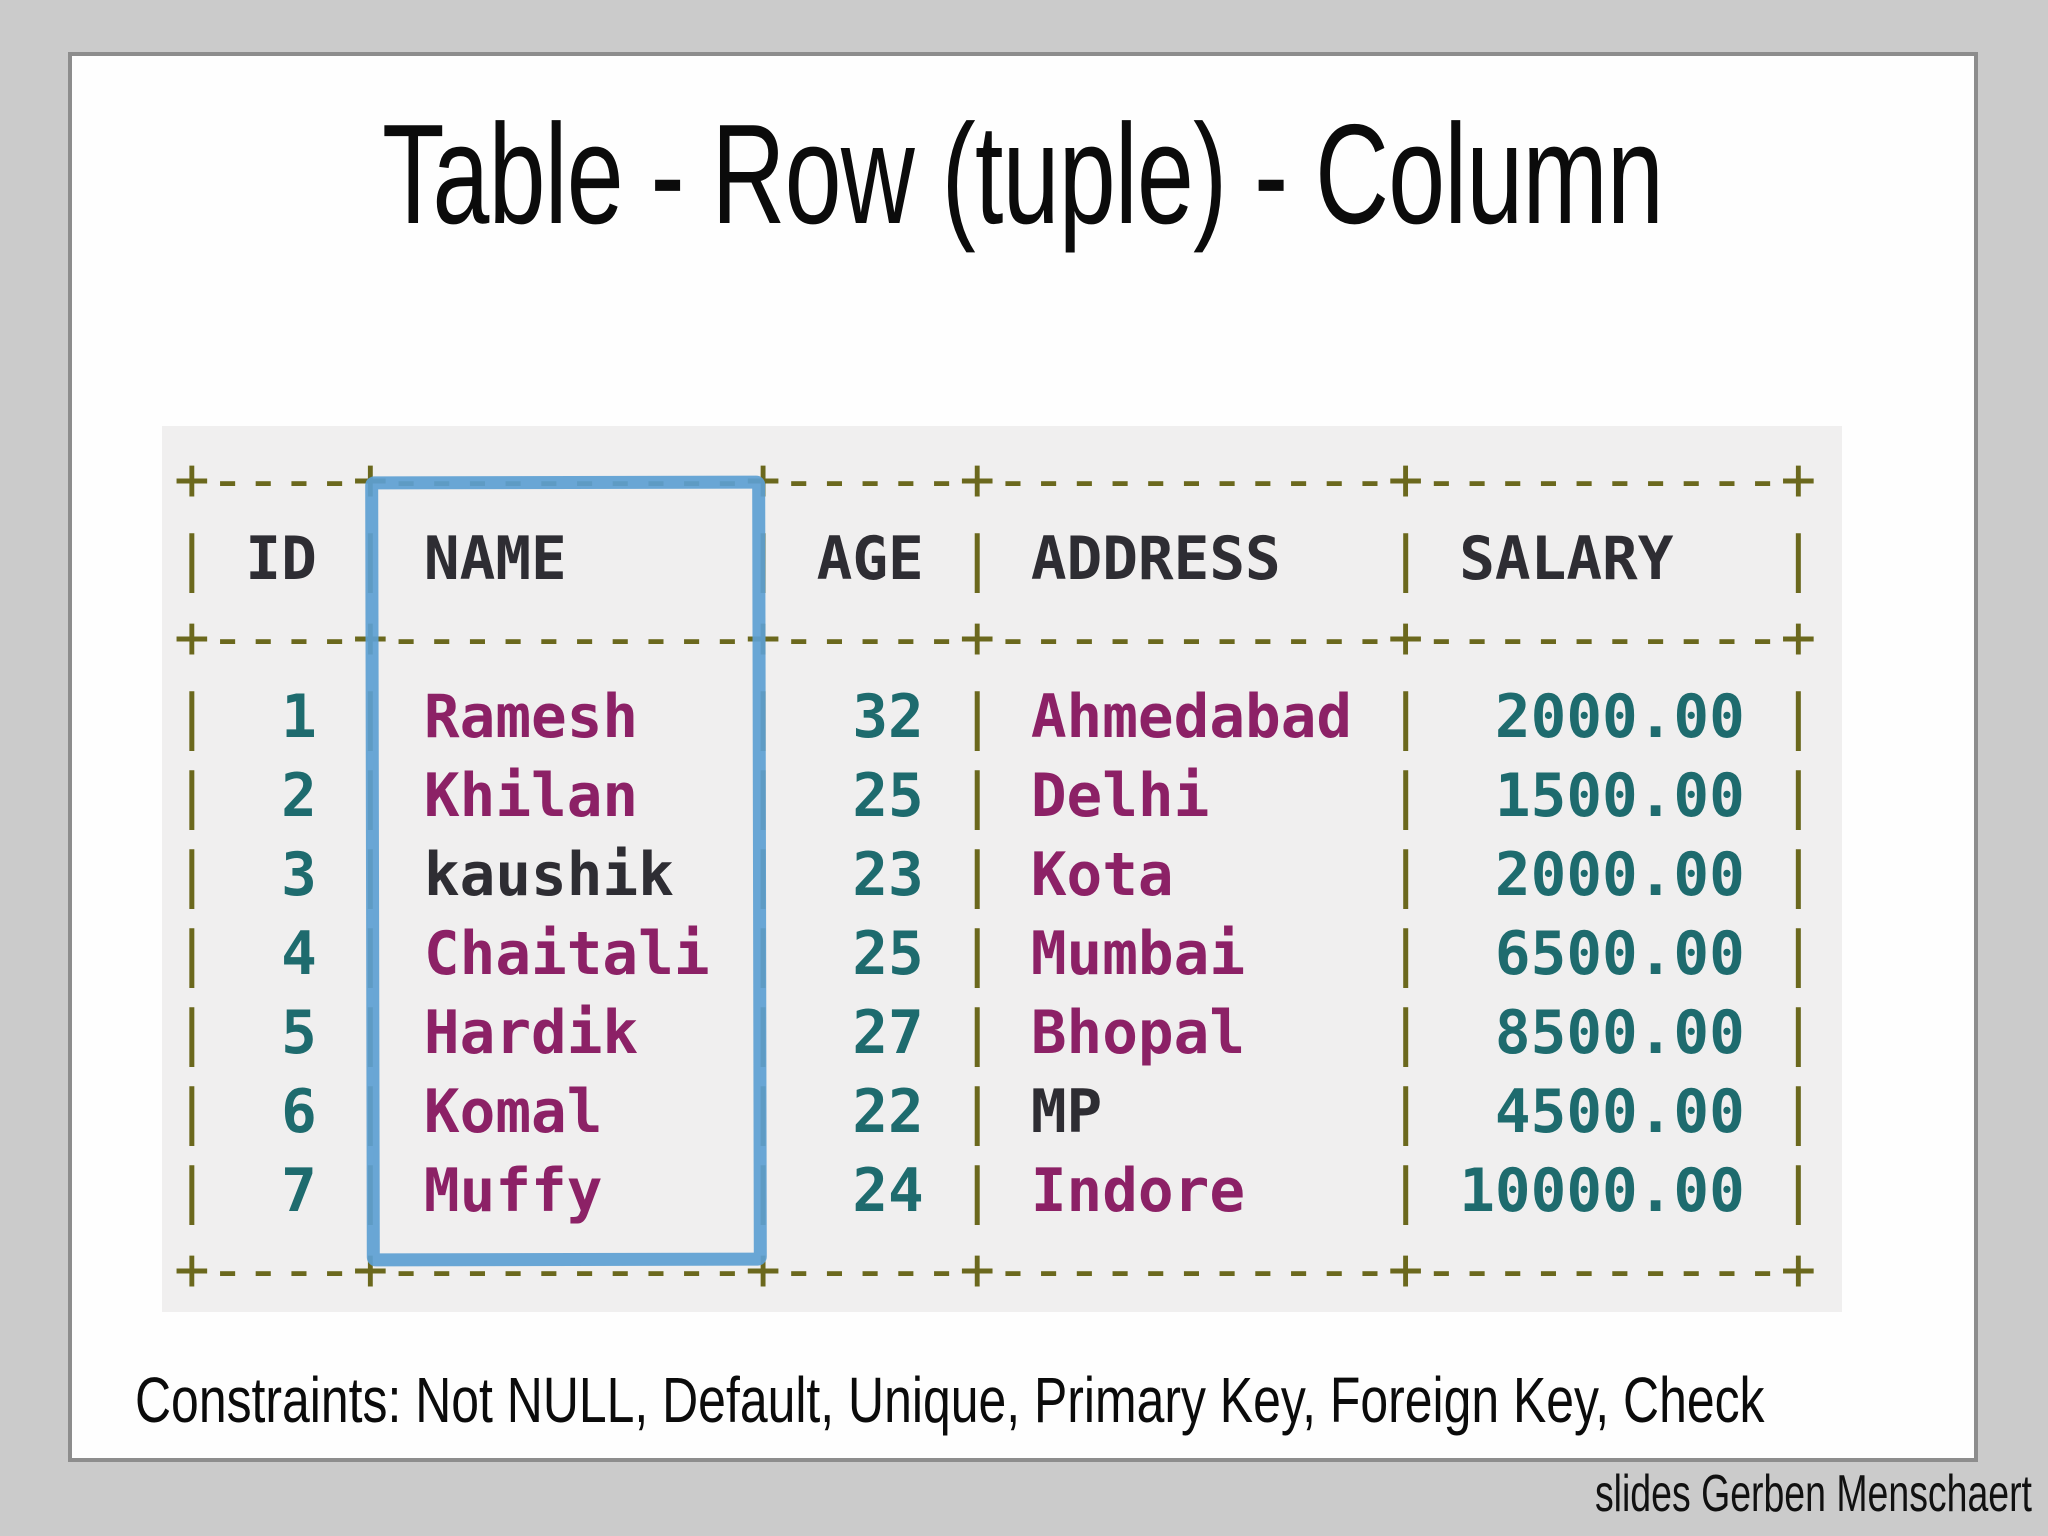 The width and height of the screenshot is (2048, 1536). I want to click on slide-title: Table - Row (tuple) - Column, so click(1023, 174).